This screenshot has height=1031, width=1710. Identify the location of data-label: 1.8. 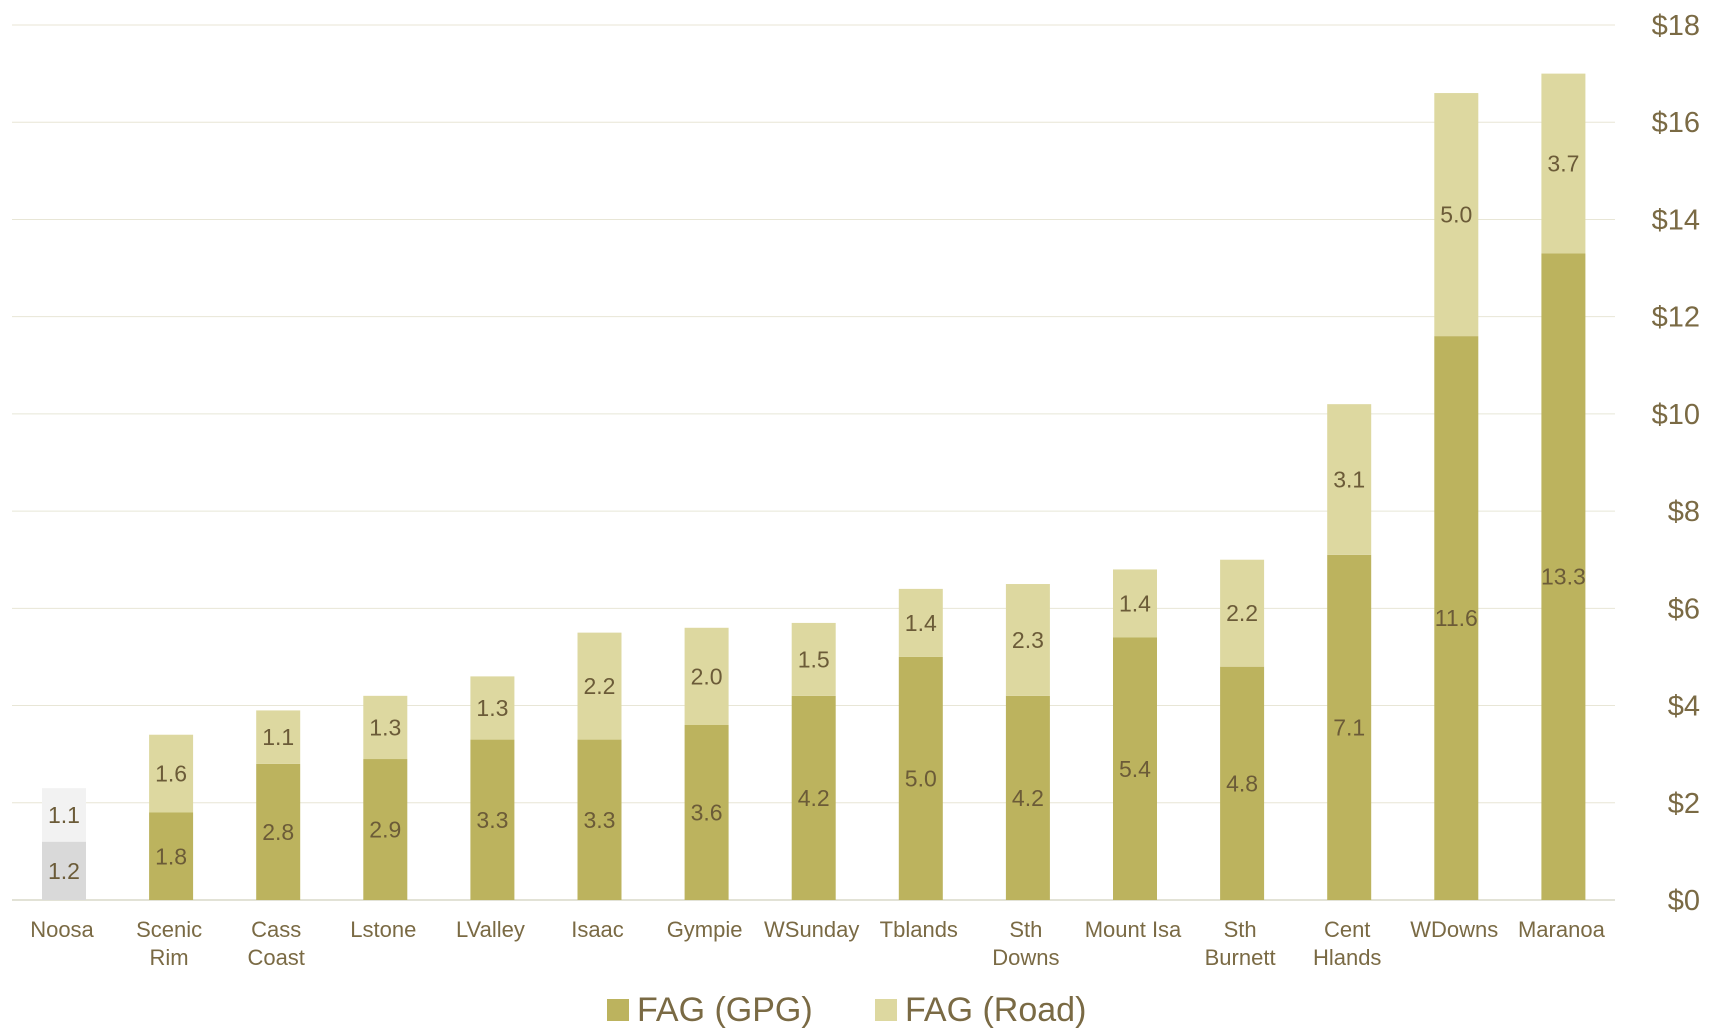
(171, 856).